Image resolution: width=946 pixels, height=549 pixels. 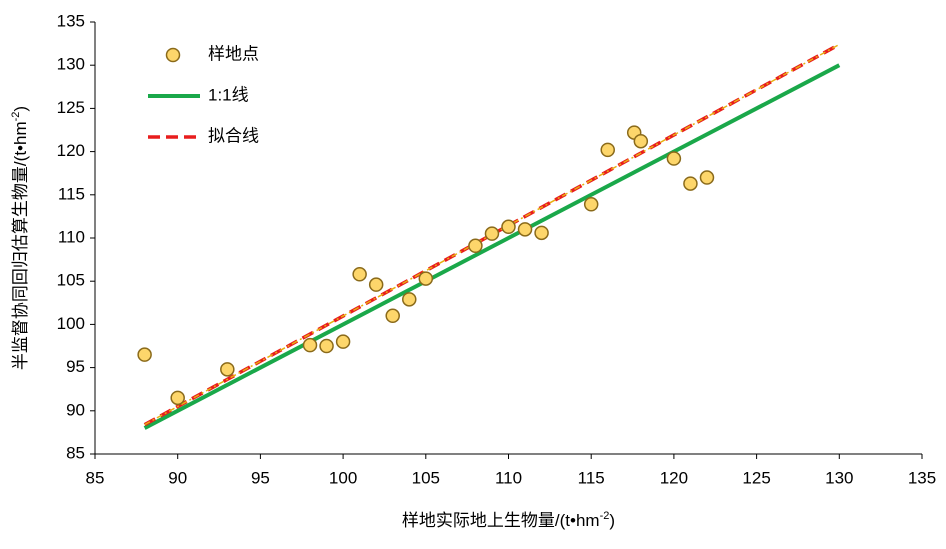 What do you see at coordinates (612, 520) in the screenshot?
I see `xlabel-tail: )` at bounding box center [612, 520].